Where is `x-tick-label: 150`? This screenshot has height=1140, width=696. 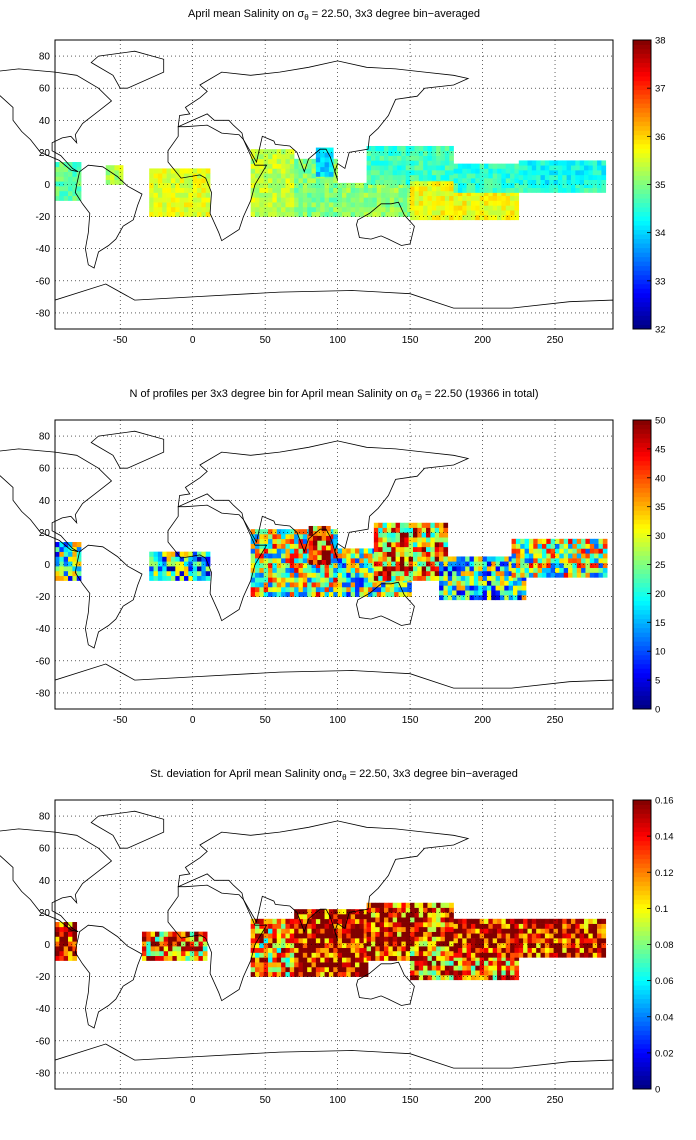 x-tick-label: 150 is located at coordinates (410, 1100).